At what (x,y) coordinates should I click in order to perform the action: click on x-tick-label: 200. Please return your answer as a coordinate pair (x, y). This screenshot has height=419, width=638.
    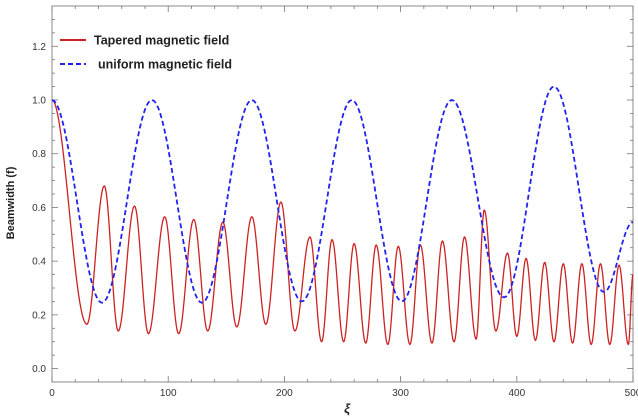
    Looking at the image, I should click on (284, 393).